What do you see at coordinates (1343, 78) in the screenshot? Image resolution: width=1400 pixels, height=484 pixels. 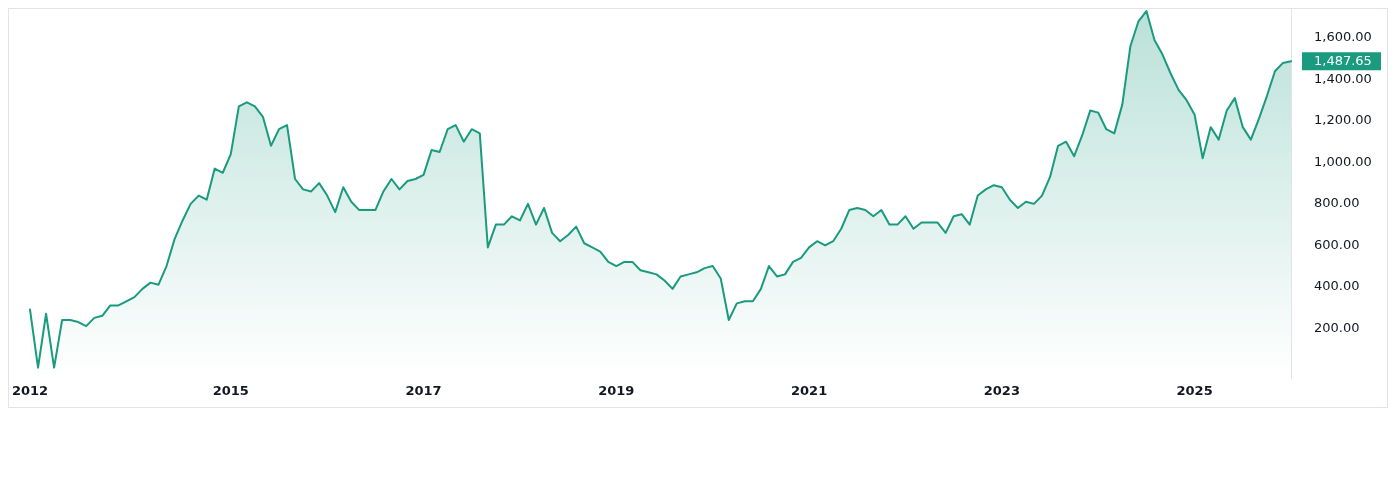 I see `y-tick-label: 1,400.00` at bounding box center [1343, 78].